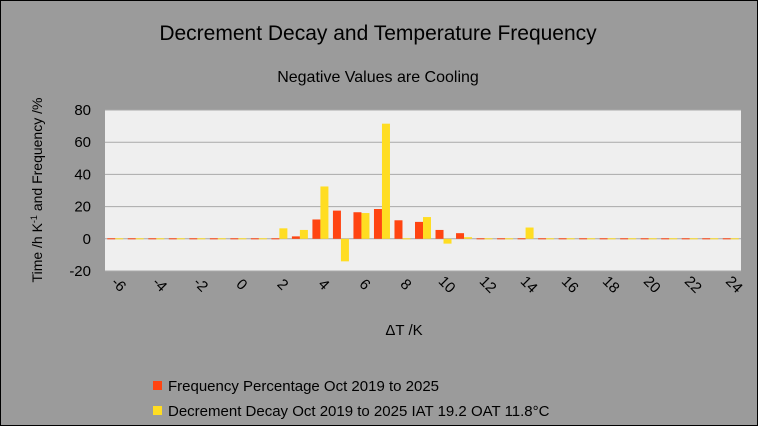  I want to click on legend-swatch-frequency, so click(157, 385).